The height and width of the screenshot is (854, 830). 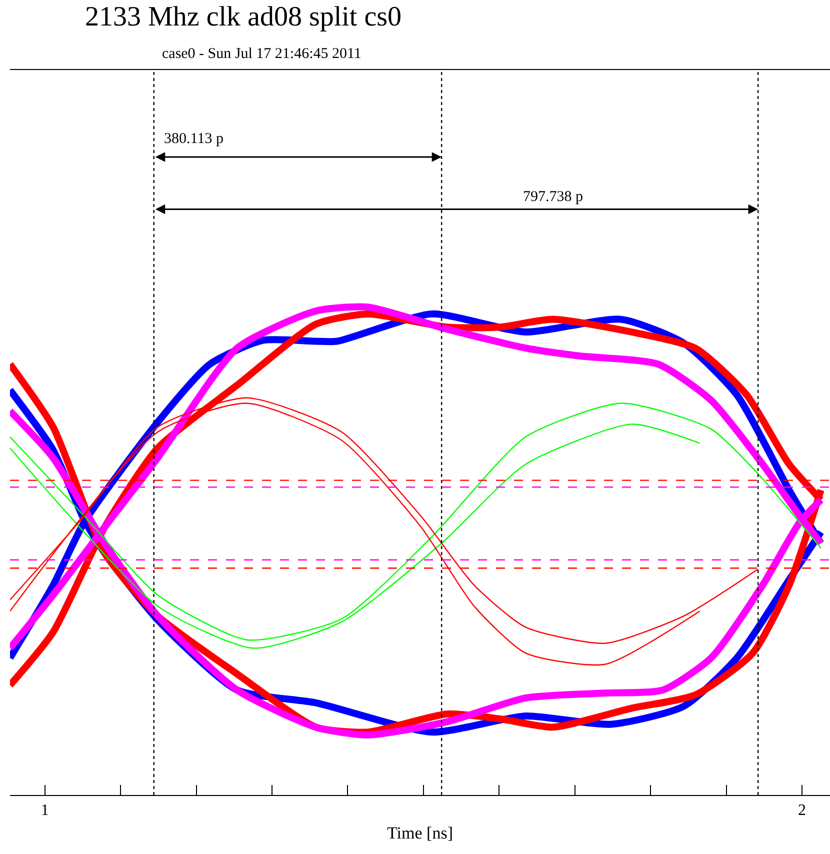 I want to click on text: 797.738 p, so click(x=553, y=197).